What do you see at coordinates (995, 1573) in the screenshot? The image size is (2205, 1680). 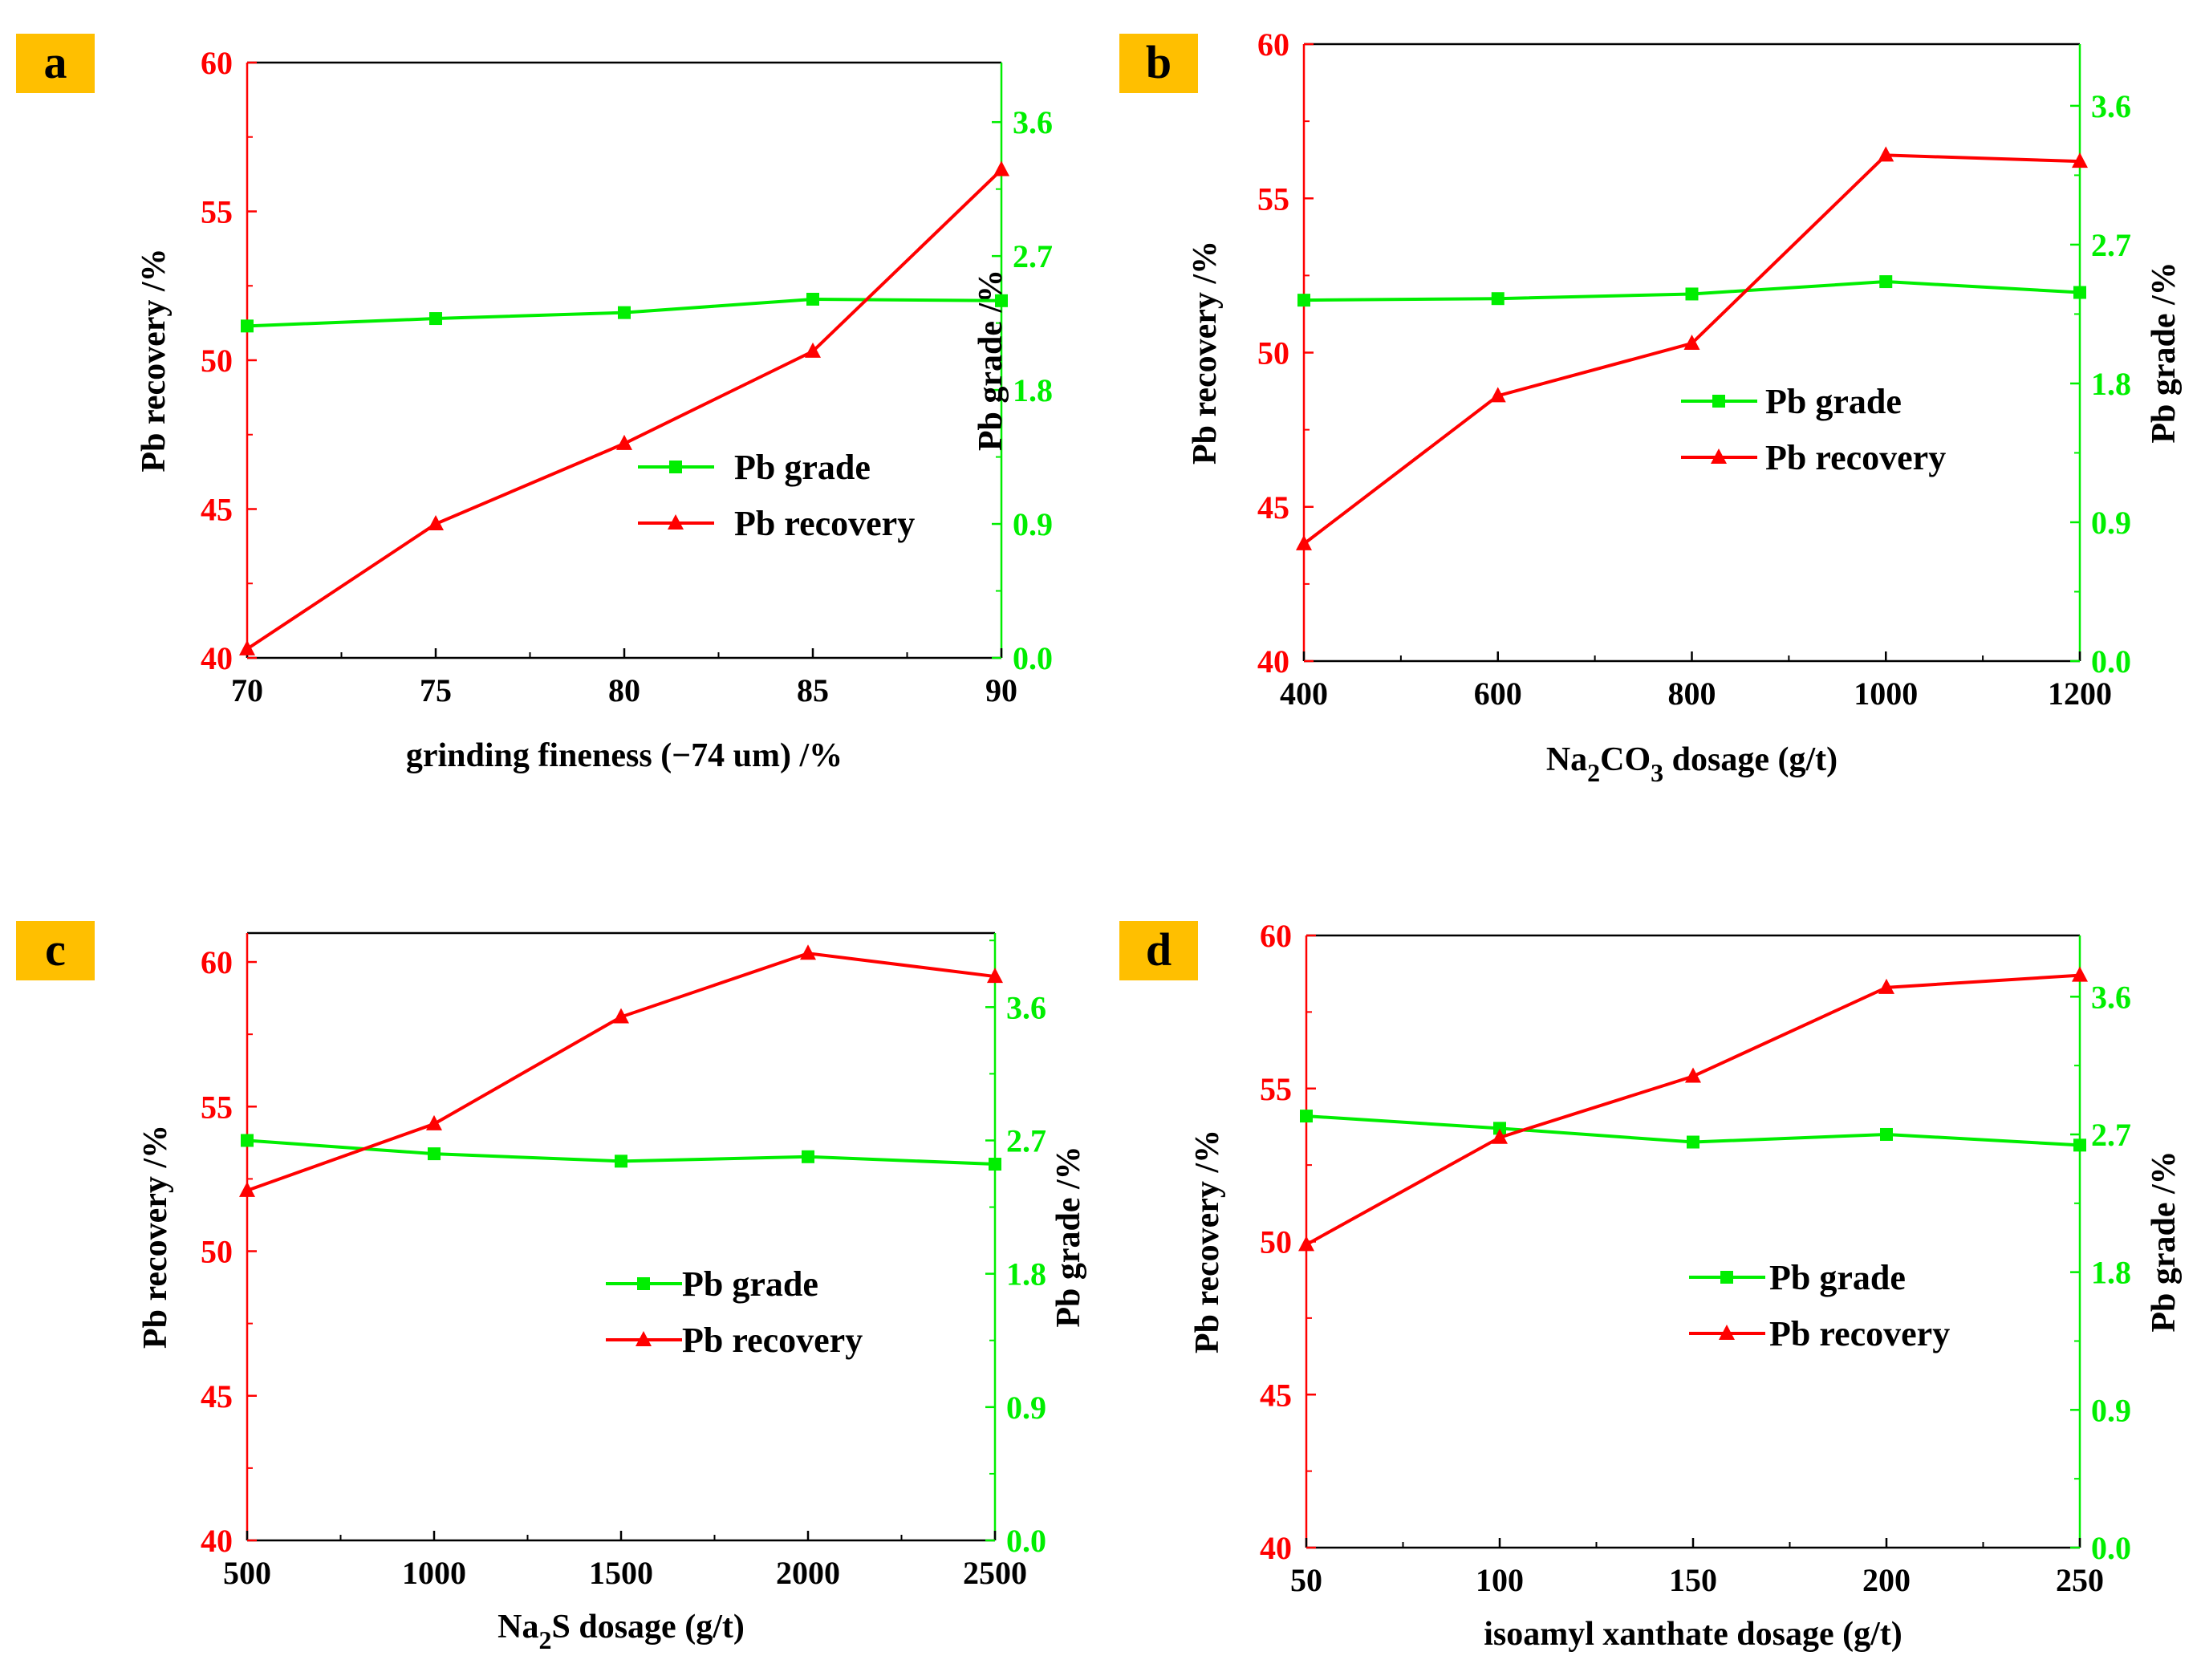 I see `x-tick-label: 2500` at bounding box center [995, 1573].